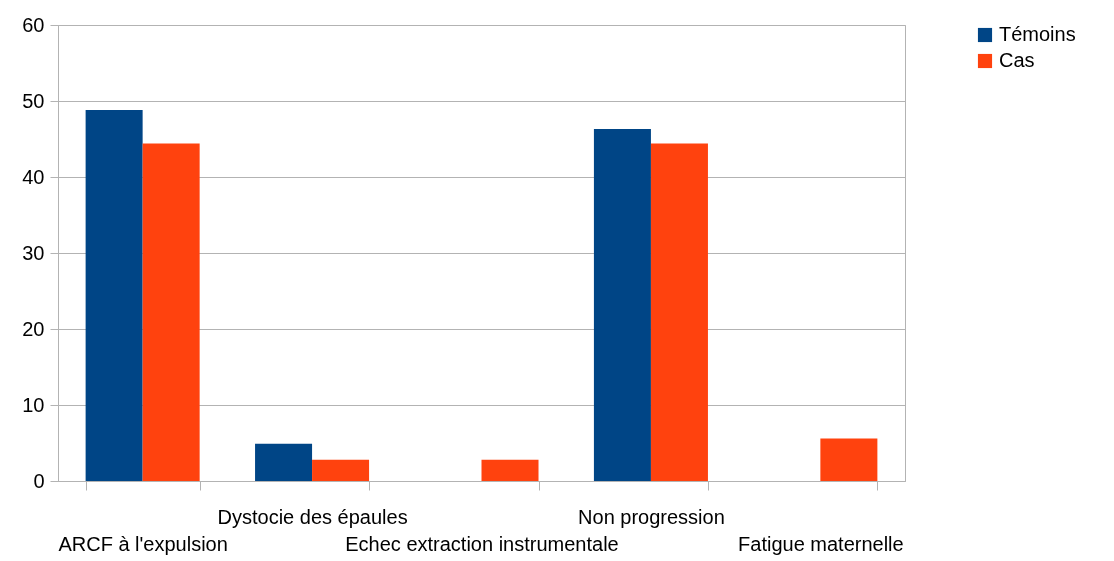 The height and width of the screenshot is (561, 1114). I want to click on y-tick-label: 50, so click(33, 100).